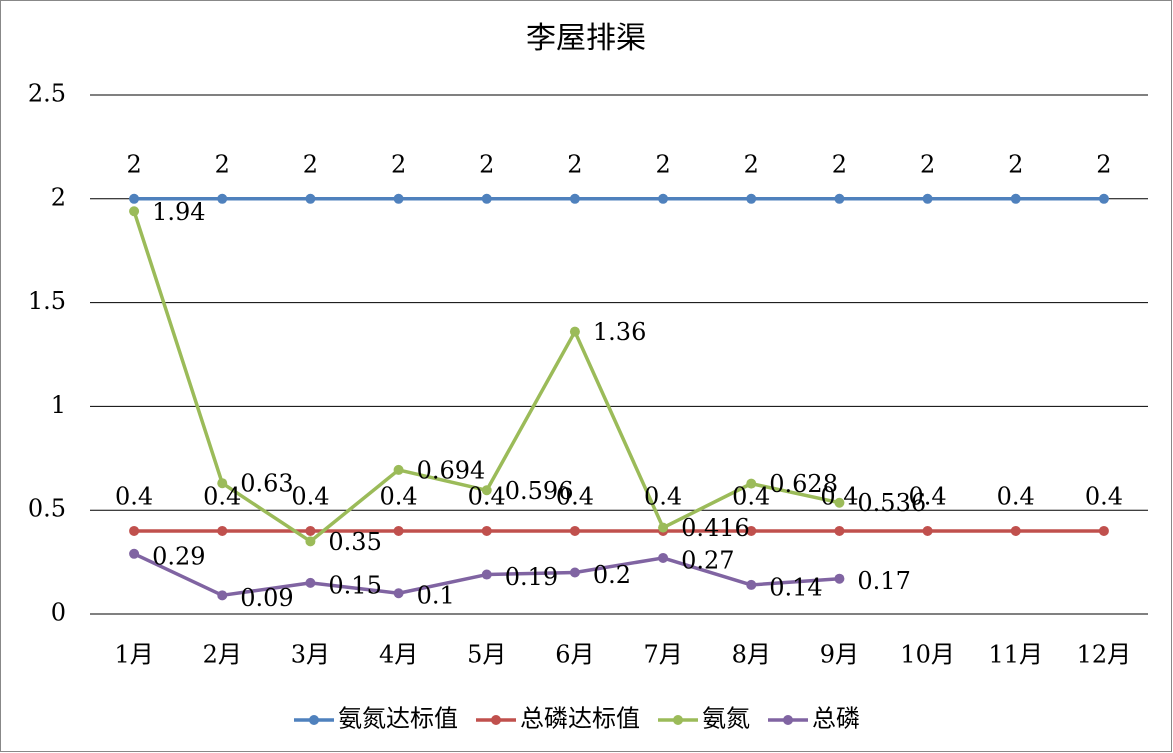 The height and width of the screenshot is (753, 1173). What do you see at coordinates (58, 405) in the screenshot?
I see `y-tick-label: 1` at bounding box center [58, 405].